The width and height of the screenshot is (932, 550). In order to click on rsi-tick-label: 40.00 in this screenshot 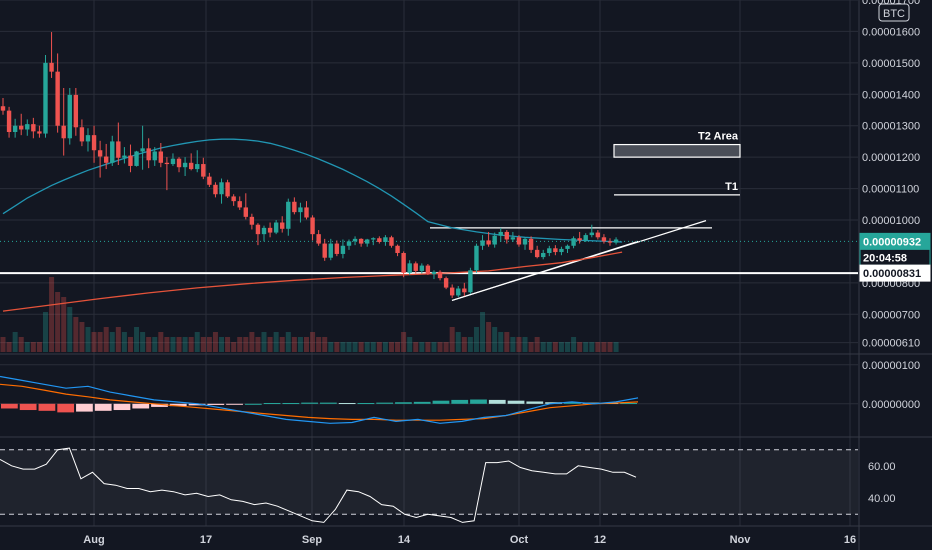, I will do `click(882, 499)`.